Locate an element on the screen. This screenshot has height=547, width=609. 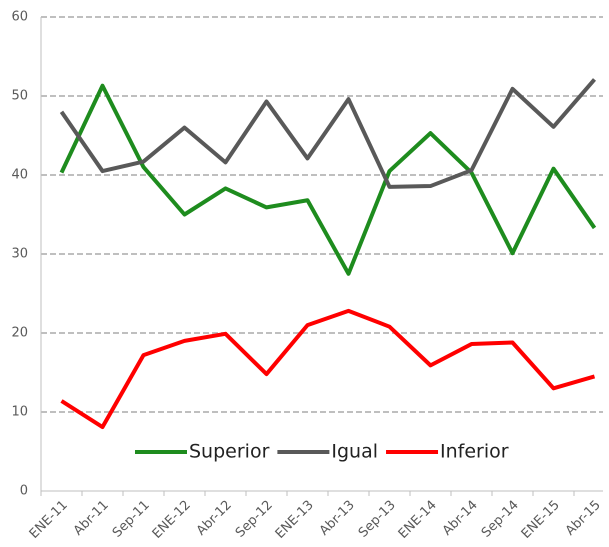
x-tick-label: Abr-11 is located at coordinates (91, 518).